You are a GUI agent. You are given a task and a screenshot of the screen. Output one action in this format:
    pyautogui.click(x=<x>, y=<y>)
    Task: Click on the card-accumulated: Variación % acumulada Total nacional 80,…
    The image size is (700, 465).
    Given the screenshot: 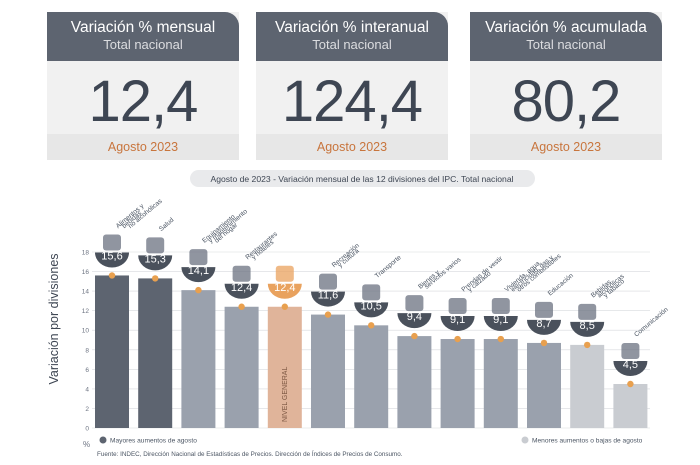 What is the action you would take?
    pyautogui.click(x=566, y=86)
    